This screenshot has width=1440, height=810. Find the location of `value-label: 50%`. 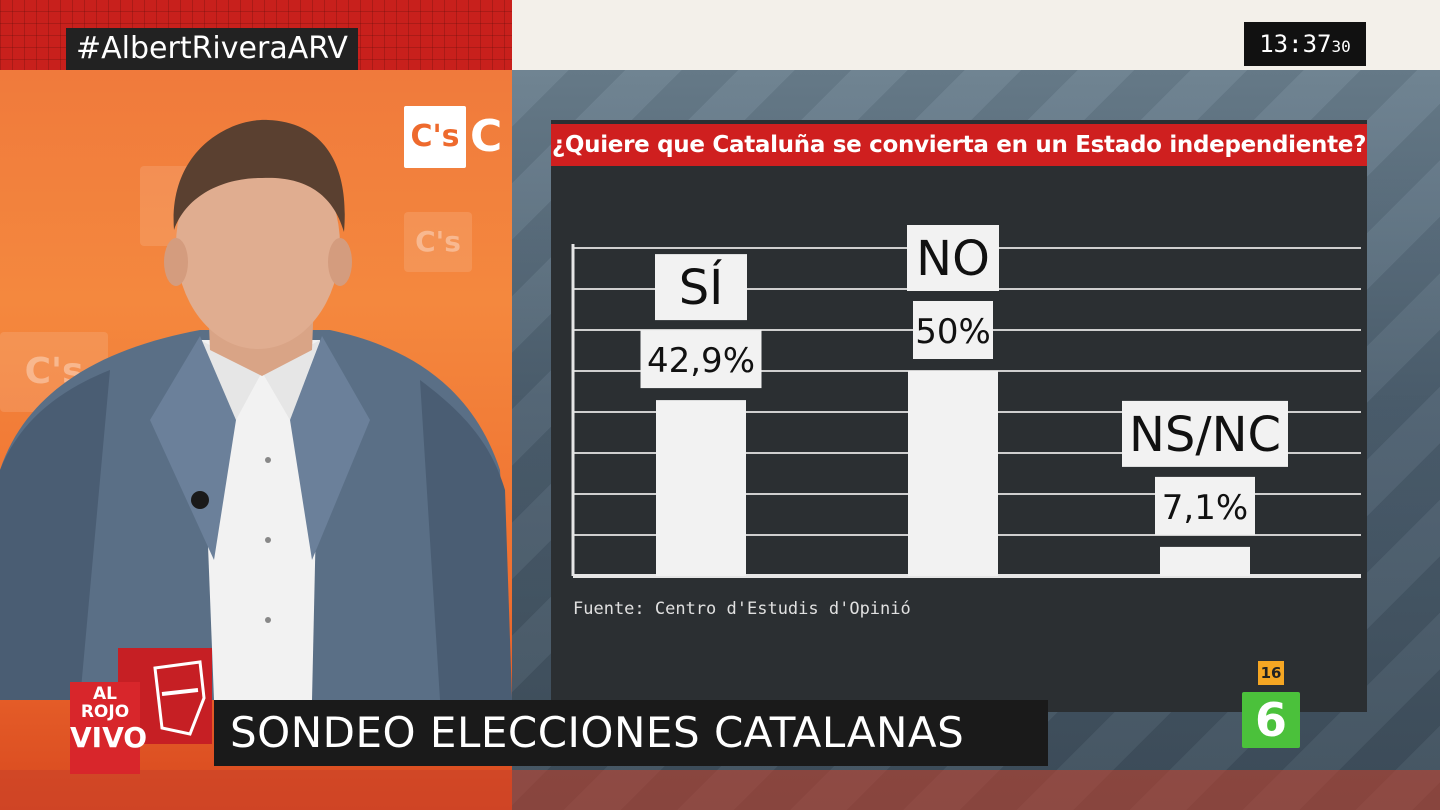

value-label: 50% is located at coordinates (953, 332).